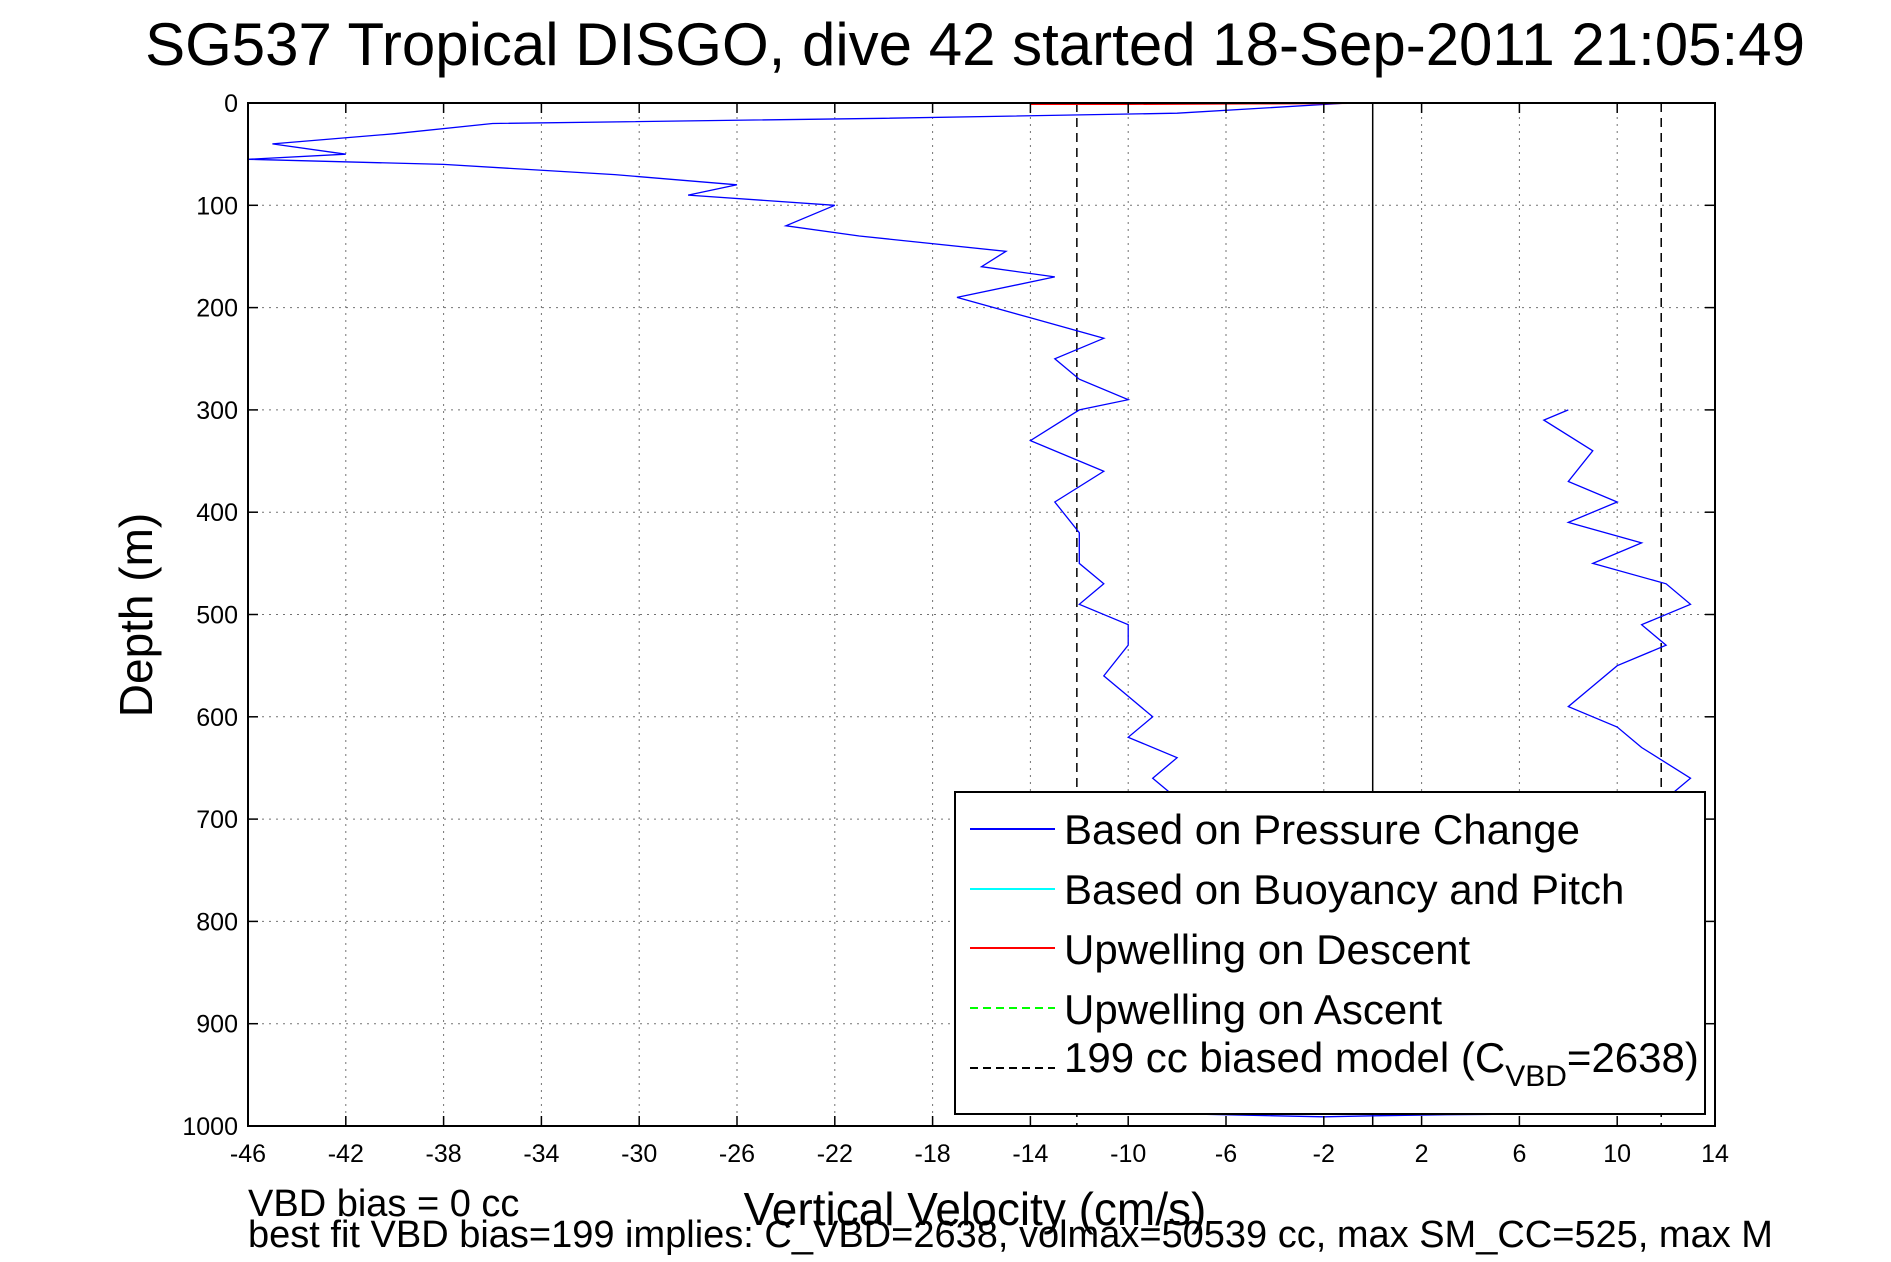 This screenshot has height=1262, width=1891. Describe the element at coordinates (1128, 1154) in the screenshot. I see `x-tick-label: -10` at that location.